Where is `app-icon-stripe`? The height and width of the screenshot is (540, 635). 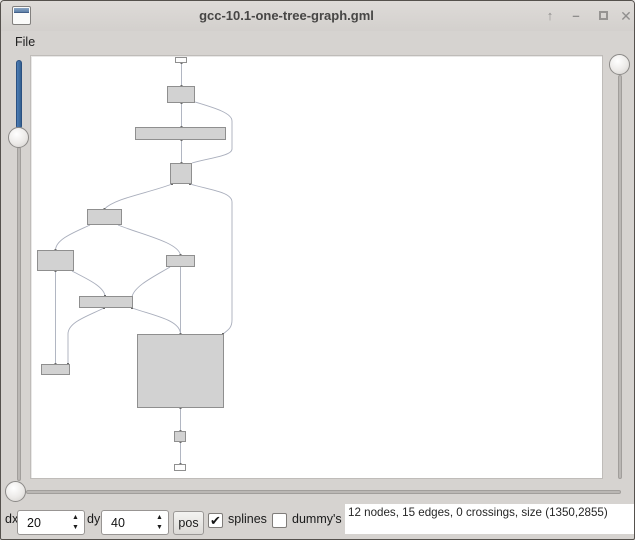 app-icon-stripe is located at coordinates (21, 10).